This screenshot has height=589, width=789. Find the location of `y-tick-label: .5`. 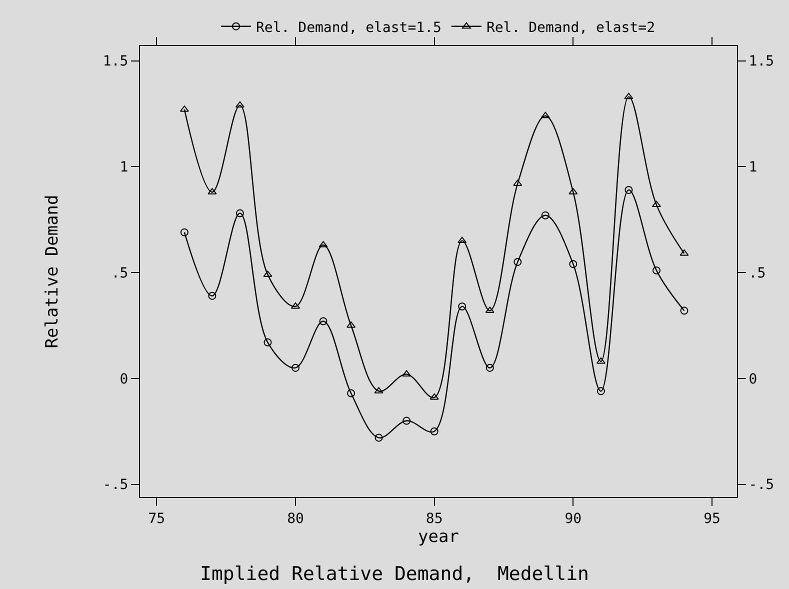

y-tick-label: .5 is located at coordinates (119, 273).